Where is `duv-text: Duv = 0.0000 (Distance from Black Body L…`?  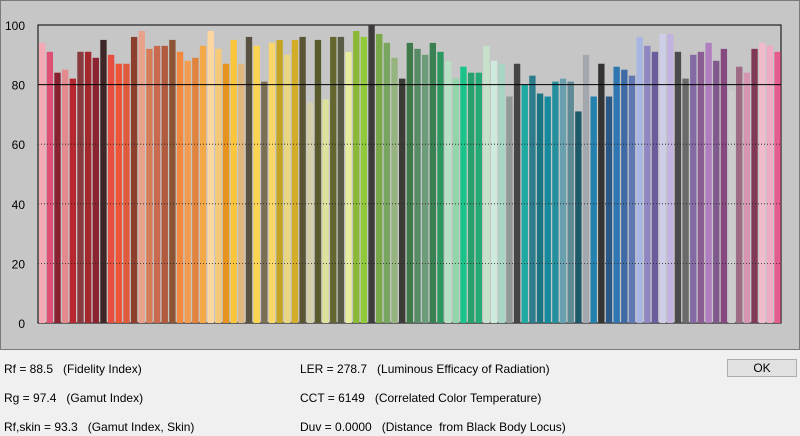
duv-text: Duv = 0.0000 (Distance from Black Body L… is located at coordinates (433, 427).